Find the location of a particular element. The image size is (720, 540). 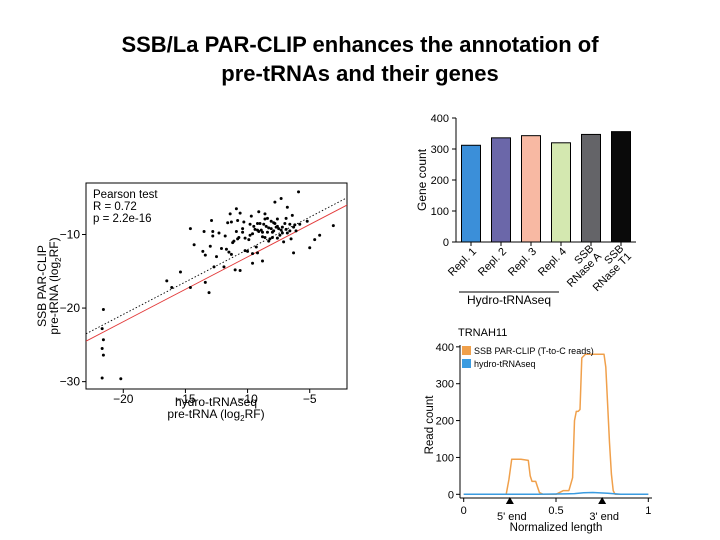

line-y-tick-label: 400 is located at coordinates (445, 348).